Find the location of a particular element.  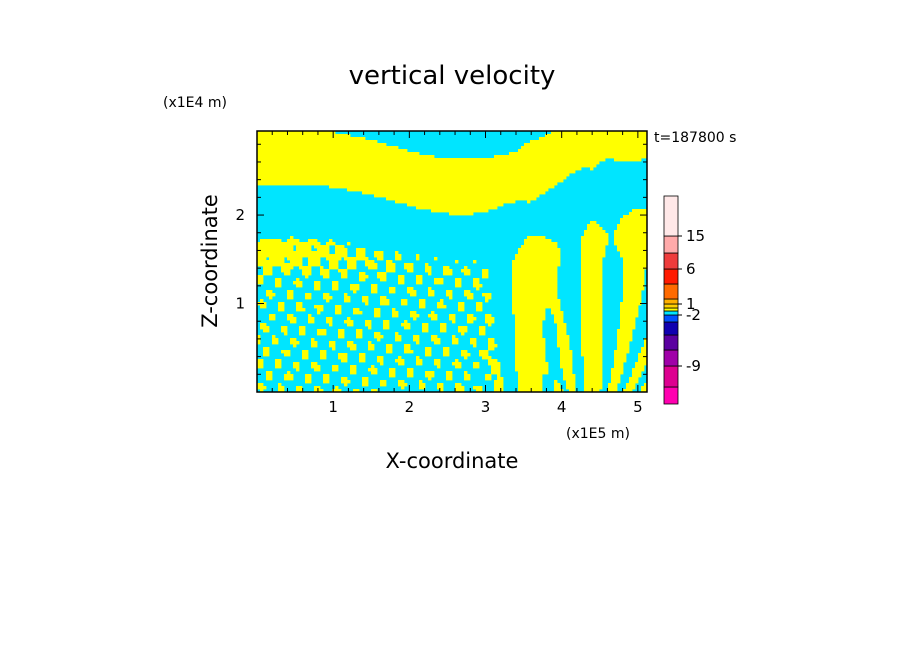

time-label: t=187800 s is located at coordinates (695, 138).